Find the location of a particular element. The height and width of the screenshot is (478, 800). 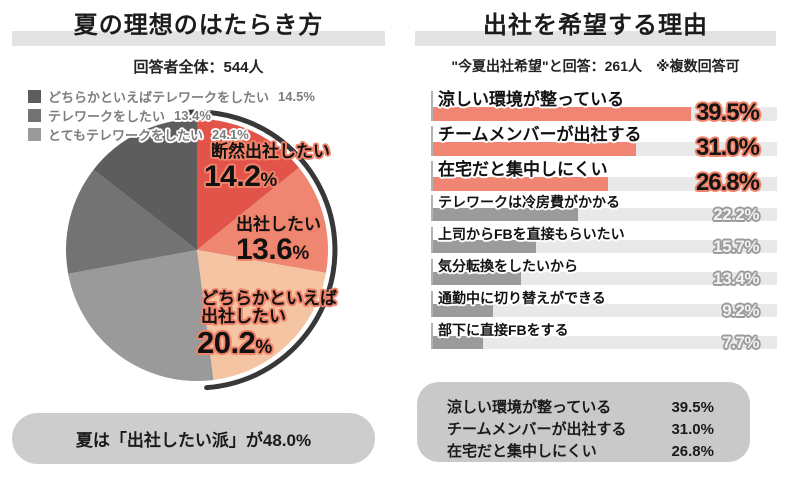

pie-label-value: 20.2% is located at coordinates (234, 342).